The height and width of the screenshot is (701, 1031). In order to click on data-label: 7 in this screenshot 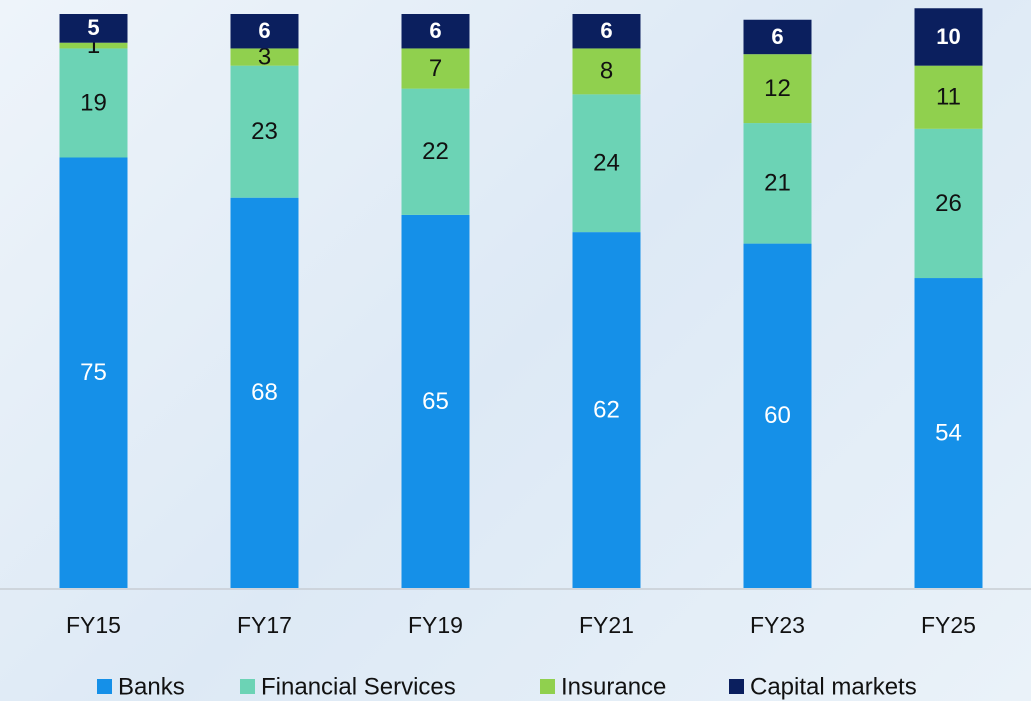, I will do `click(435, 68)`.